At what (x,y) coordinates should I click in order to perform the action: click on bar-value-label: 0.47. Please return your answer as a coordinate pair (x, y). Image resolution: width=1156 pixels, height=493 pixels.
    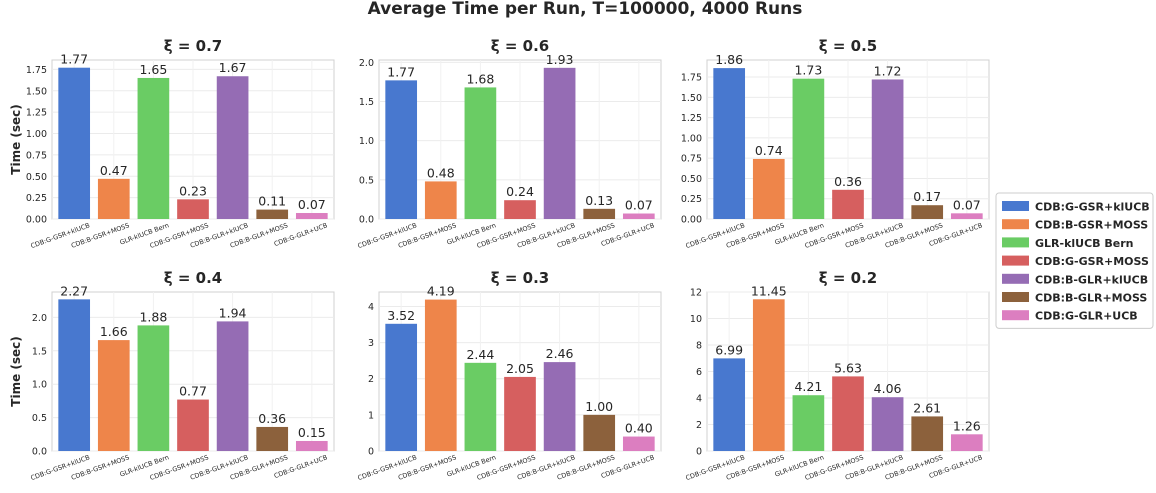
    Looking at the image, I should click on (114, 170).